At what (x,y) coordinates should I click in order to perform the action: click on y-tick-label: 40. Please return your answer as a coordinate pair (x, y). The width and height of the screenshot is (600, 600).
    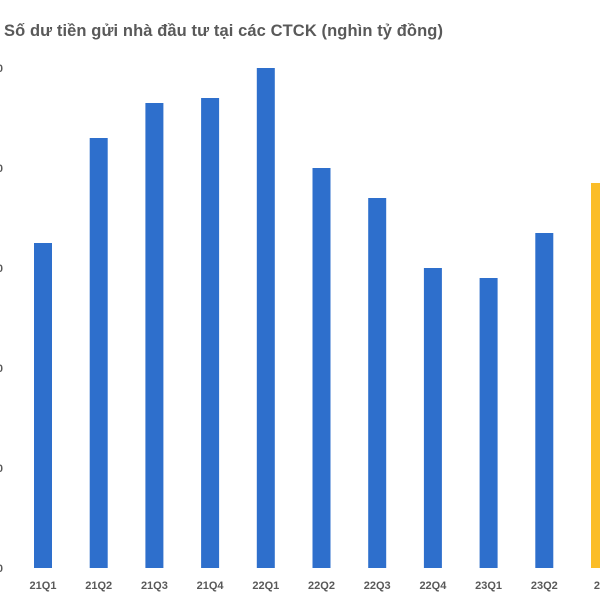
    Looking at the image, I should click on (1, 369).